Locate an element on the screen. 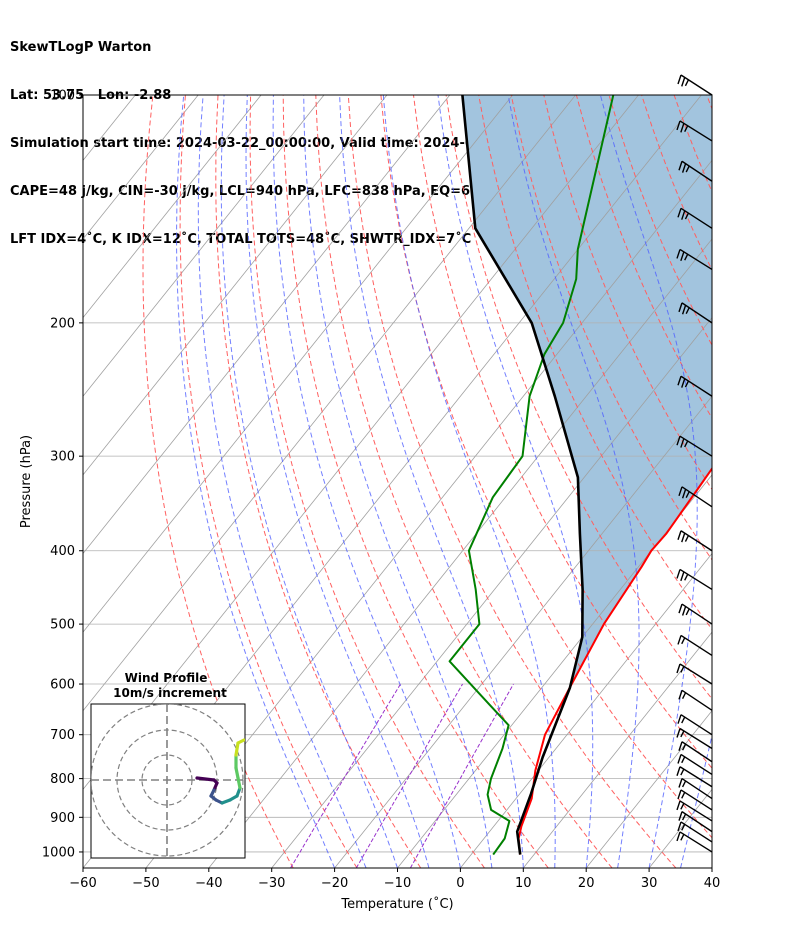  parcel-line is located at coordinates (522, 475).